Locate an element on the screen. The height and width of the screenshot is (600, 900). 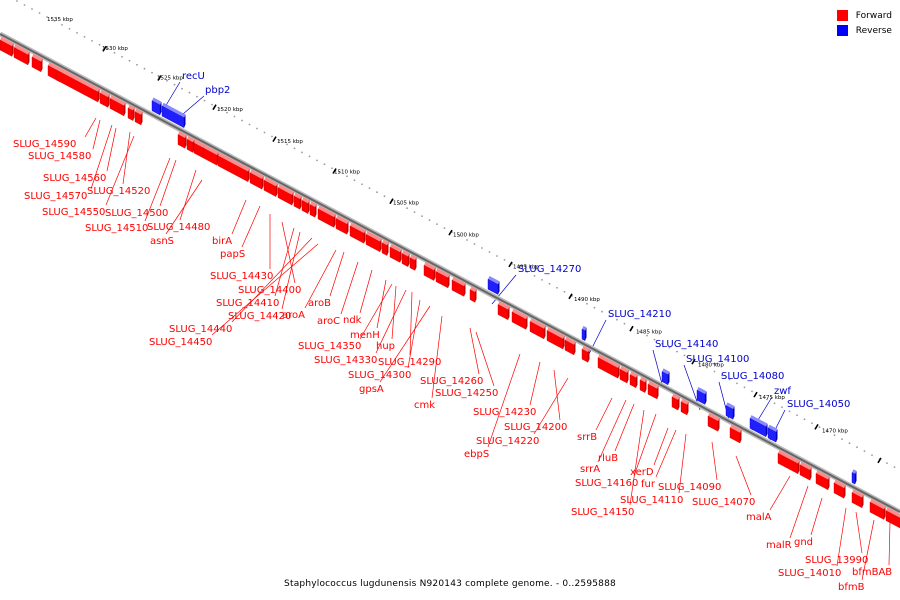
gene-label: recU is located at coordinates (193, 76).